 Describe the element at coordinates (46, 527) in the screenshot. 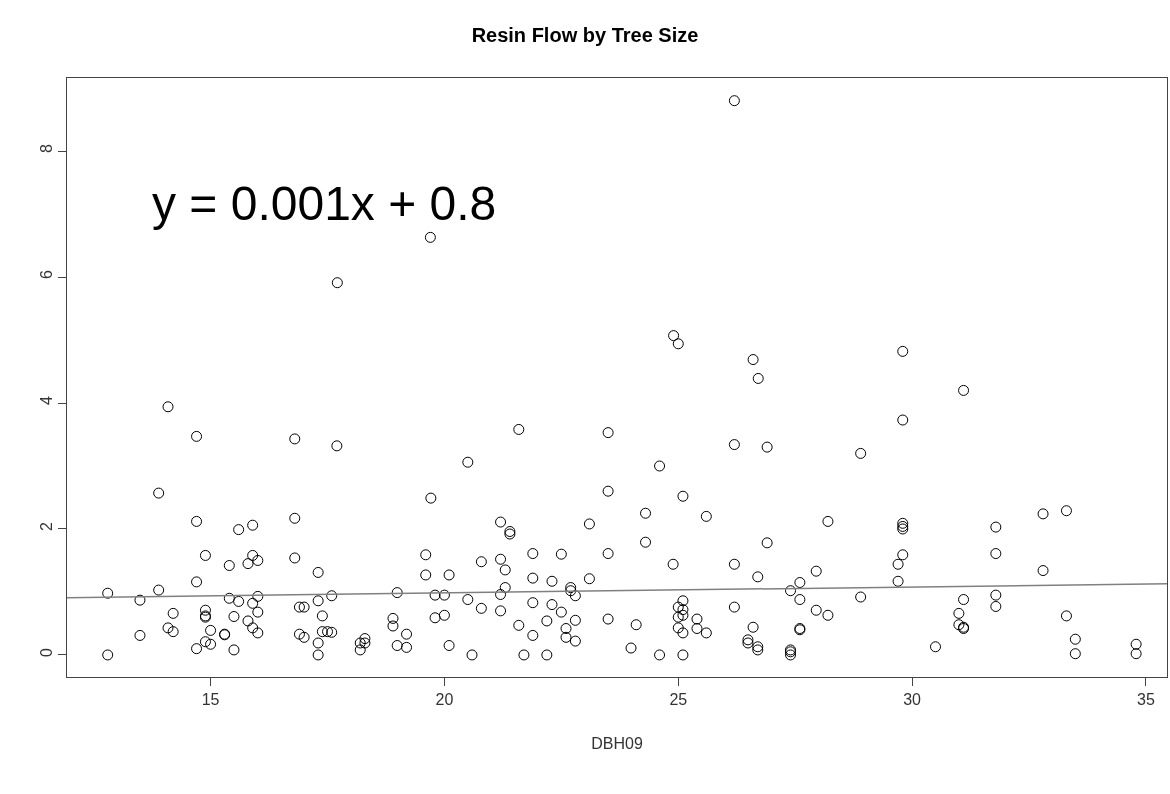

I see `y-tick-label: 2` at that location.